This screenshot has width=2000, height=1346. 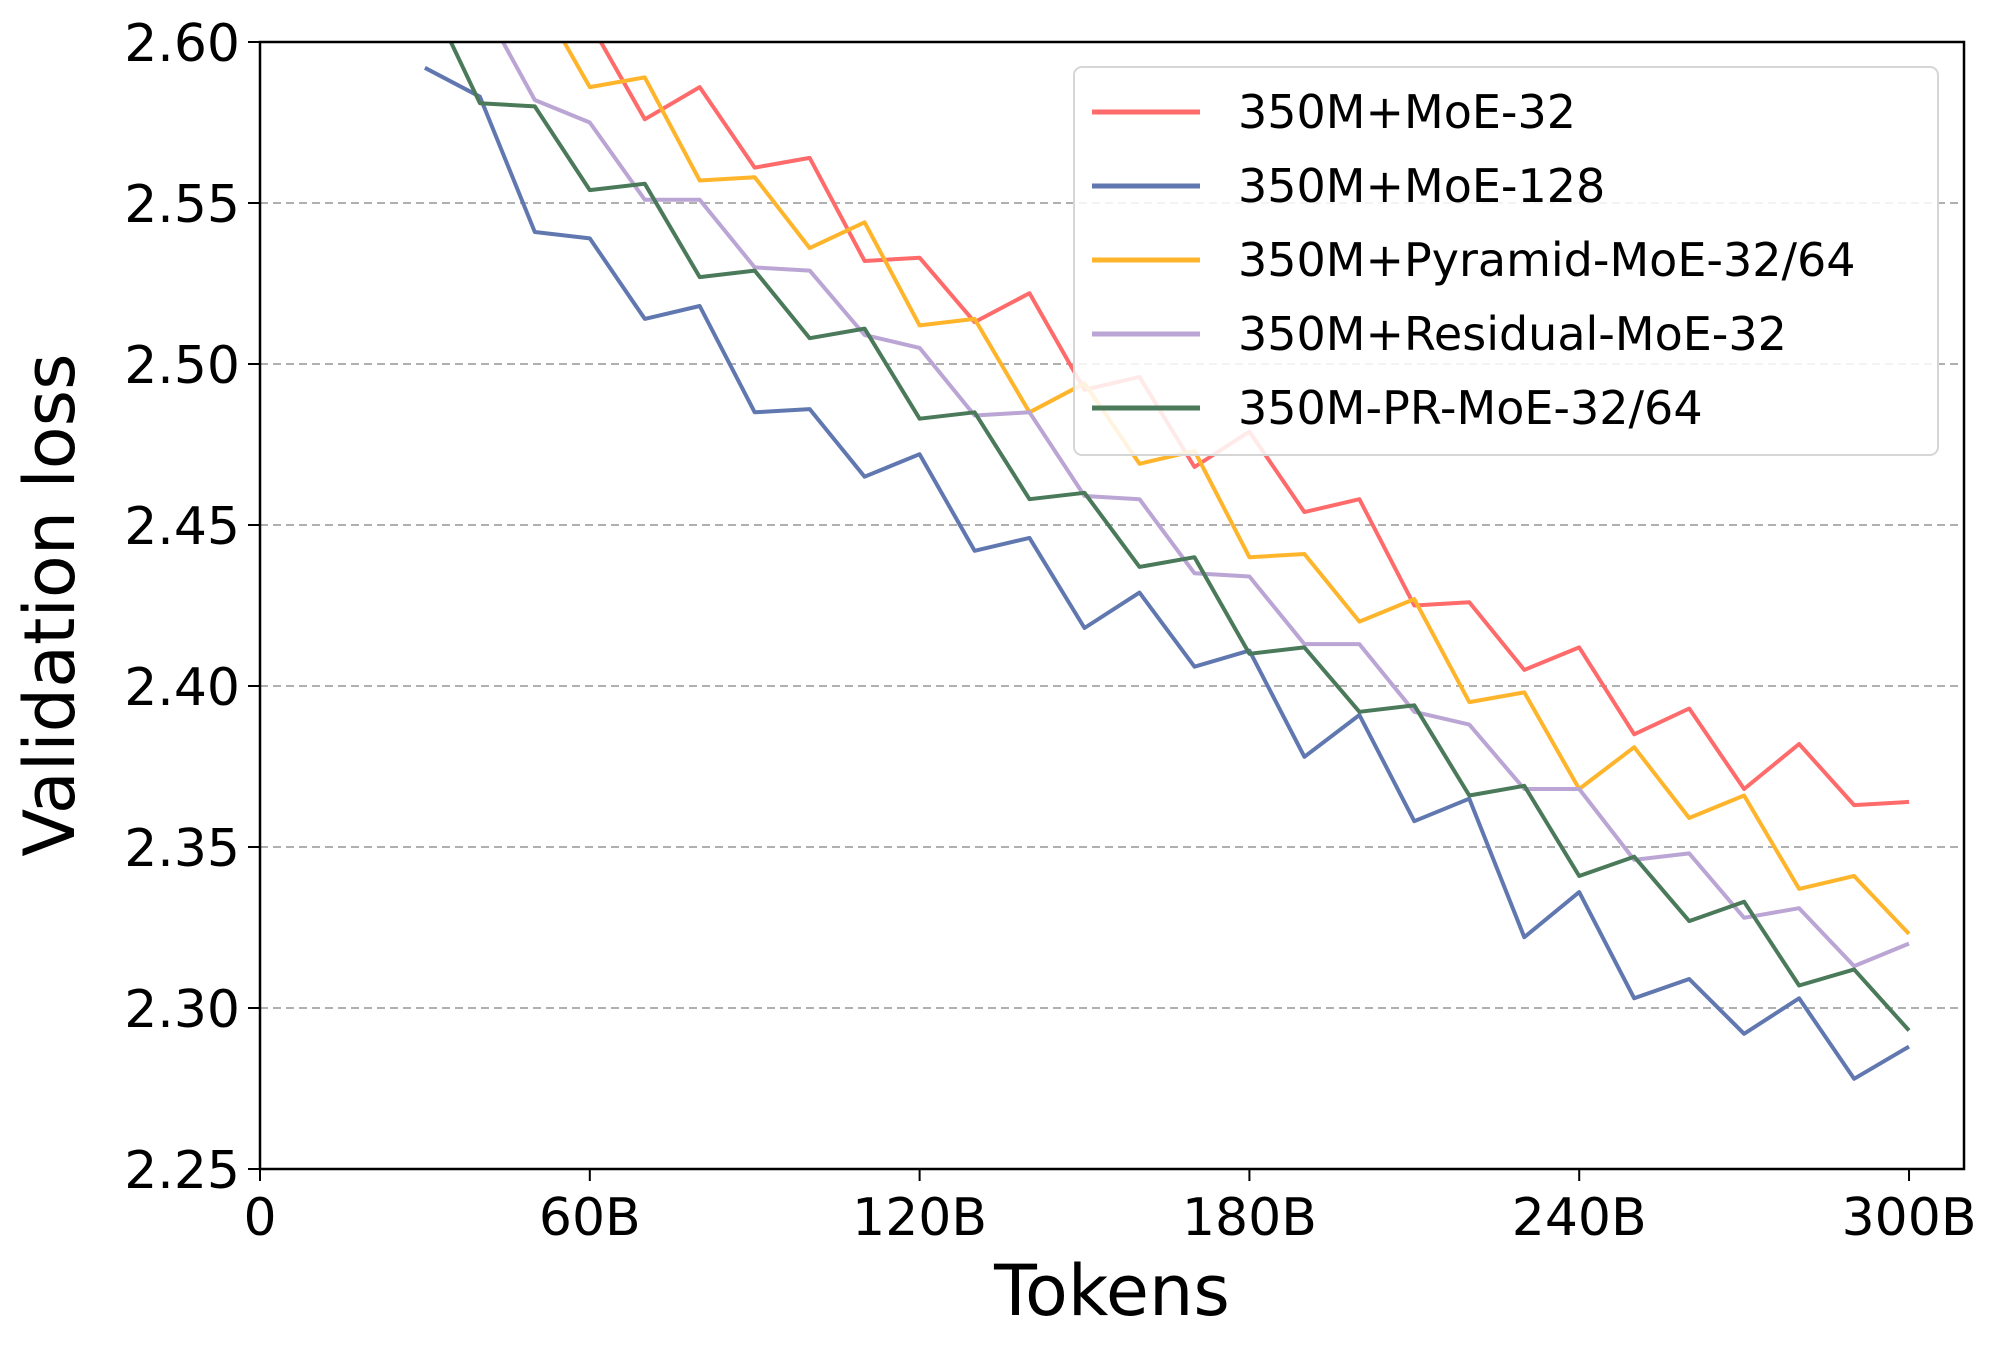 What do you see at coordinates (259, 1218) in the screenshot?
I see `x-tick-label: 0` at bounding box center [259, 1218].